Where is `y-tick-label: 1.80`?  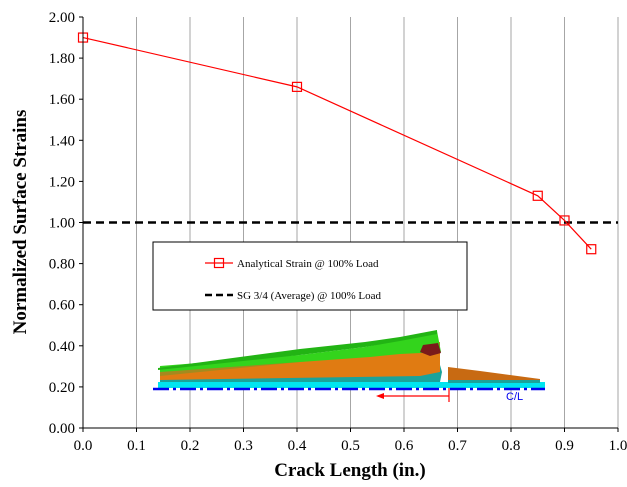 y-tick-label: 1.80 is located at coordinates (62, 59).